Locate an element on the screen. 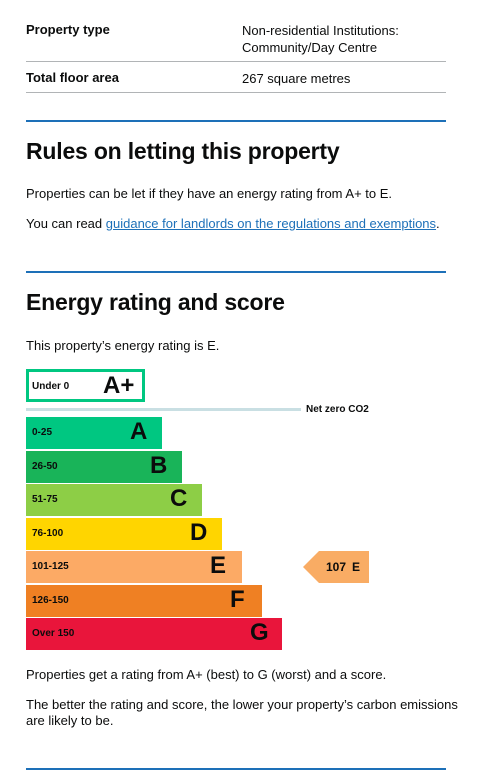  band-range-label: 76-100 is located at coordinates (48, 533).